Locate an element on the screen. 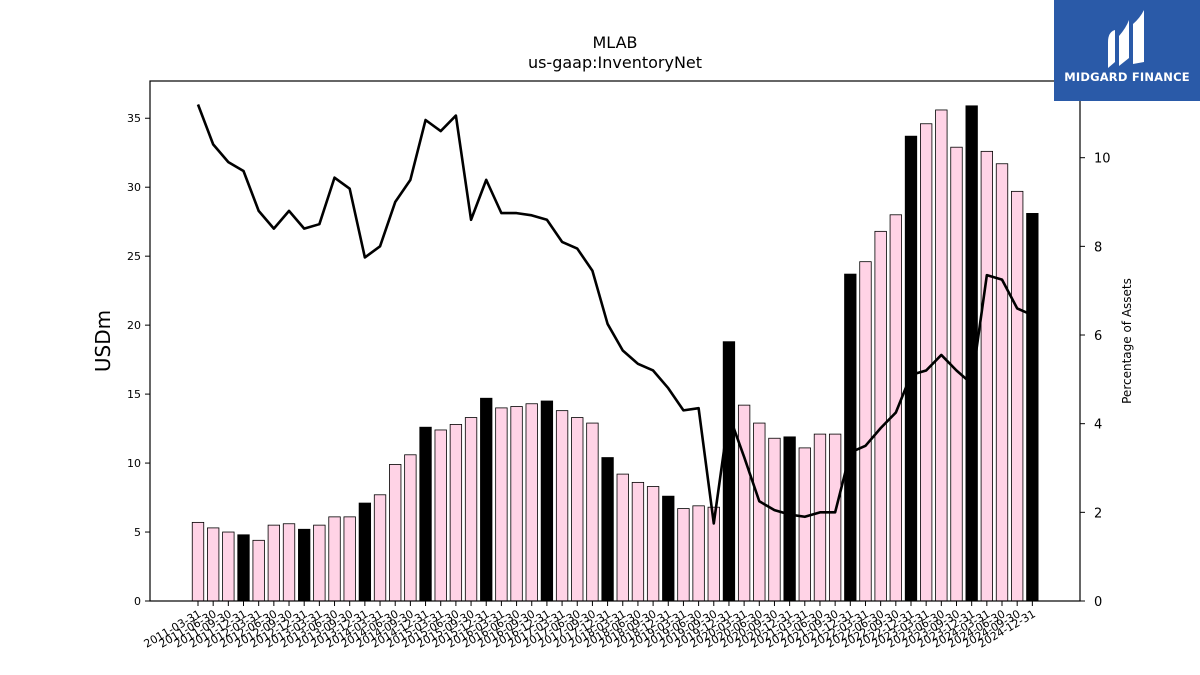 The width and height of the screenshot is (1200, 675). y-tick-label: 25 is located at coordinates (134, 256).